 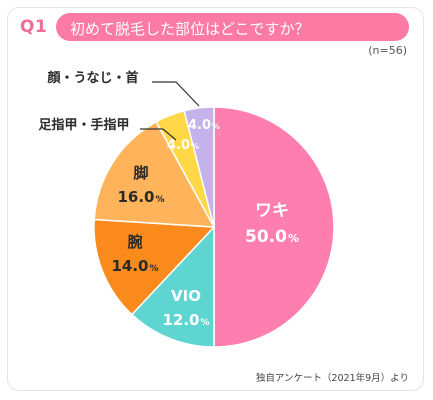 What do you see at coordinates (183, 145) in the screenshot?
I see `slice-5-value: 4.0%` at bounding box center [183, 145].